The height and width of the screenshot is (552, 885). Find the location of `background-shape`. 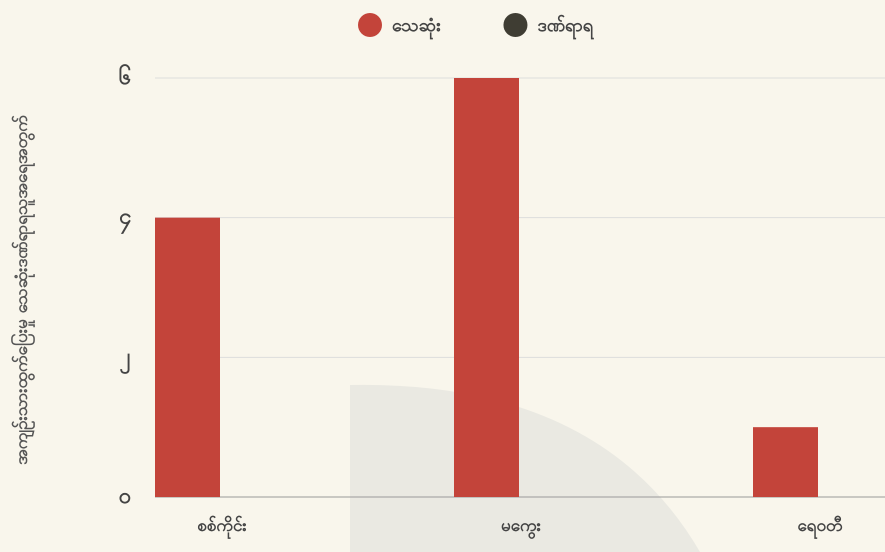

background-shape is located at coordinates (525, 468).